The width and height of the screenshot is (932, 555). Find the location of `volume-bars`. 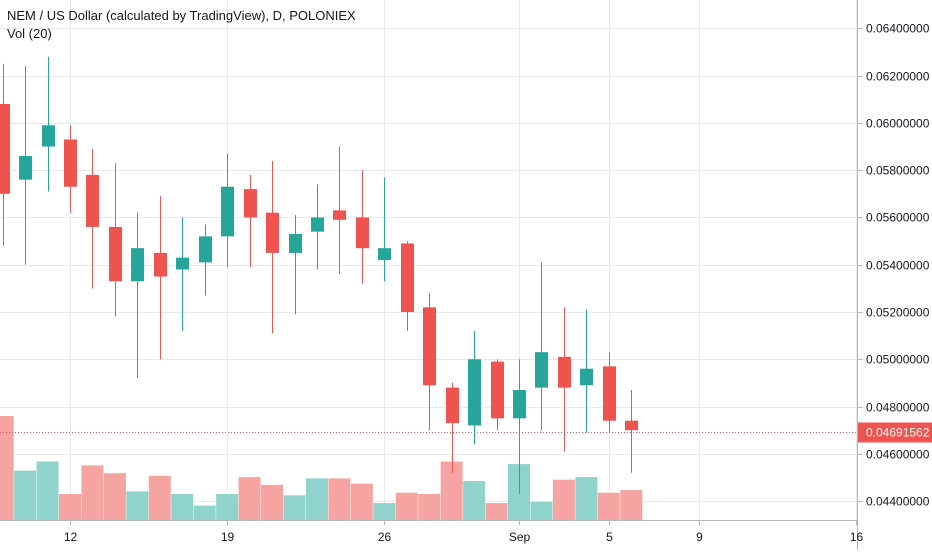

volume-bars is located at coordinates (321, 468).